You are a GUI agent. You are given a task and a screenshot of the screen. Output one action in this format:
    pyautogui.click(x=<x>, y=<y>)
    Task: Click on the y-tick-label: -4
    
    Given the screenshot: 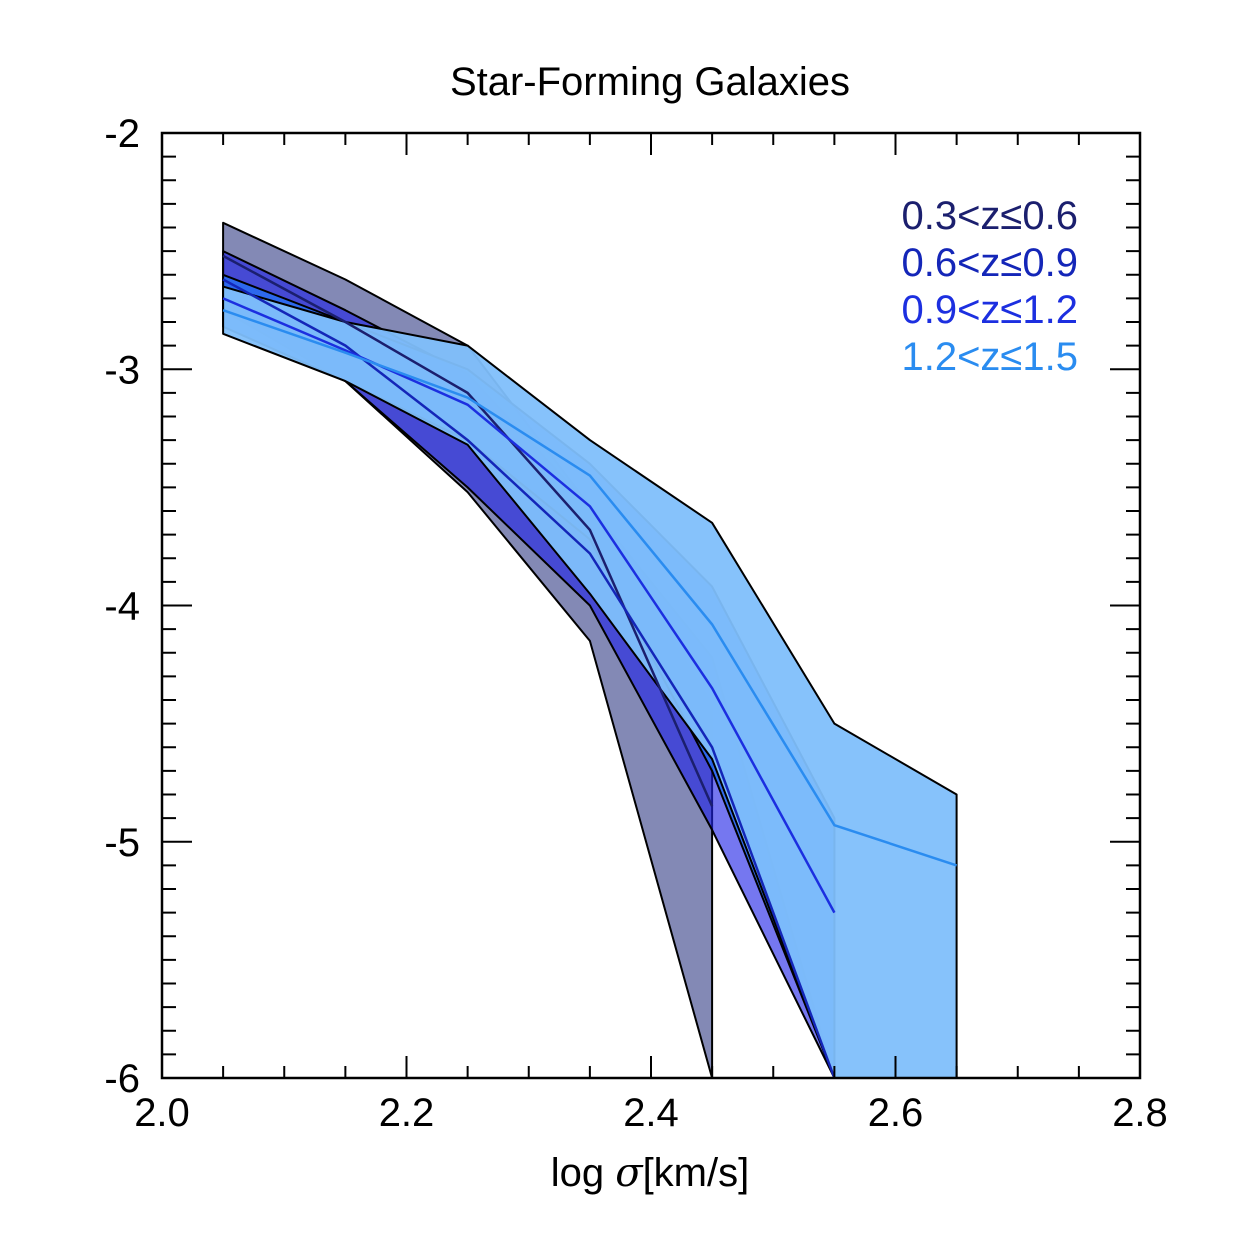 What is the action you would take?
    pyautogui.click(x=122, y=607)
    